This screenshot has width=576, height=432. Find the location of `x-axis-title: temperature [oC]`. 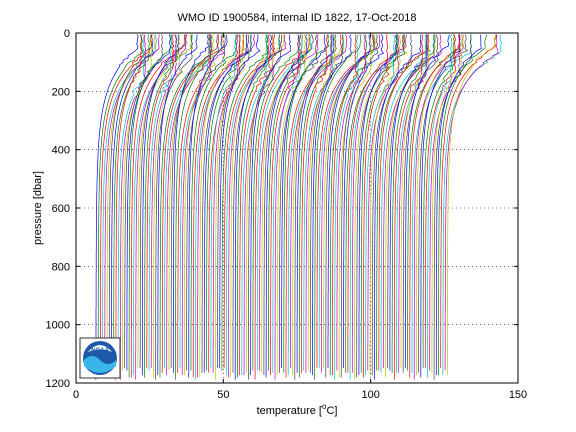

x-axis-title: temperature [oC] is located at coordinates (297, 409).